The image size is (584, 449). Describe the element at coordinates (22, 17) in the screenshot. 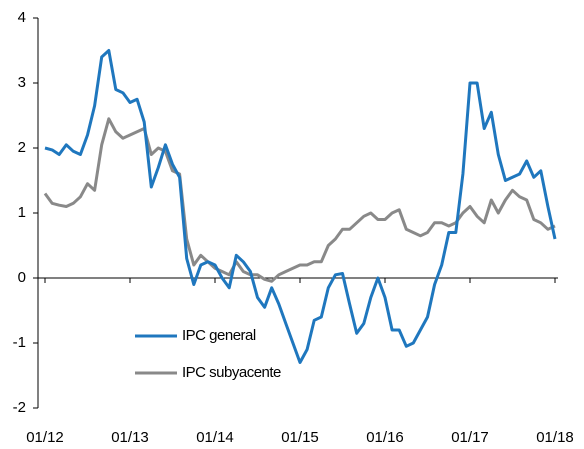

I see `y-tick-label: 4` at that location.